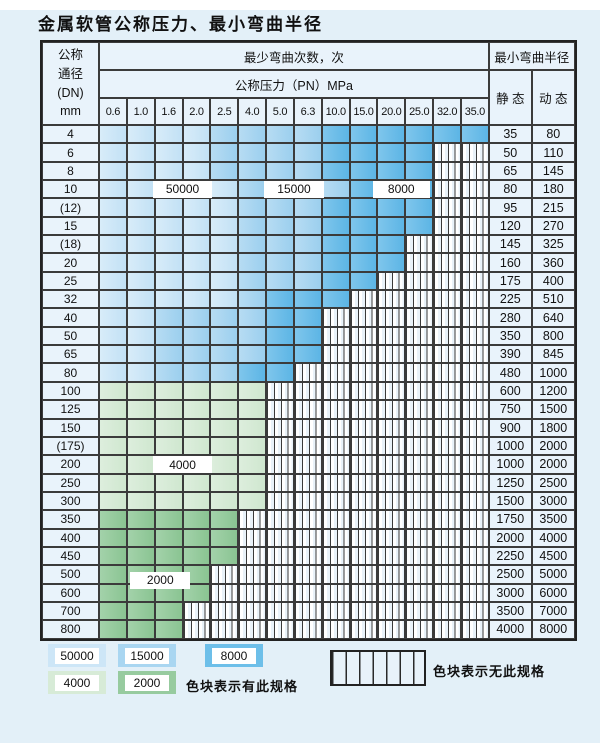 This screenshot has width=600, height=743. I want to click on legend-swatch-label: 2000, so click(147, 682).